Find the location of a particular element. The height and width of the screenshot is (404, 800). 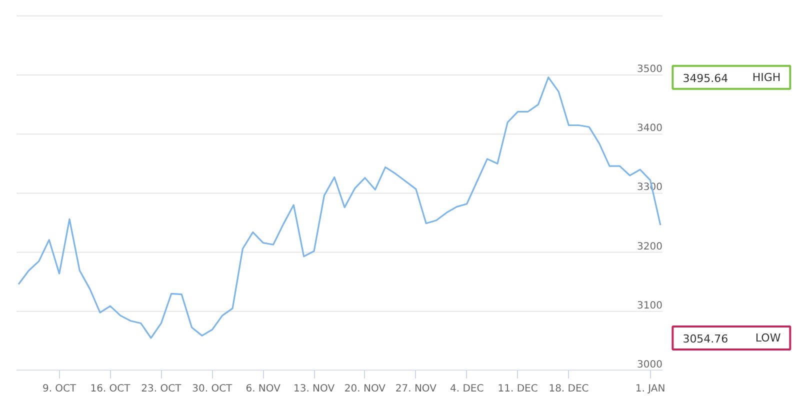

x-tick-label: 23. OCT is located at coordinates (161, 389).